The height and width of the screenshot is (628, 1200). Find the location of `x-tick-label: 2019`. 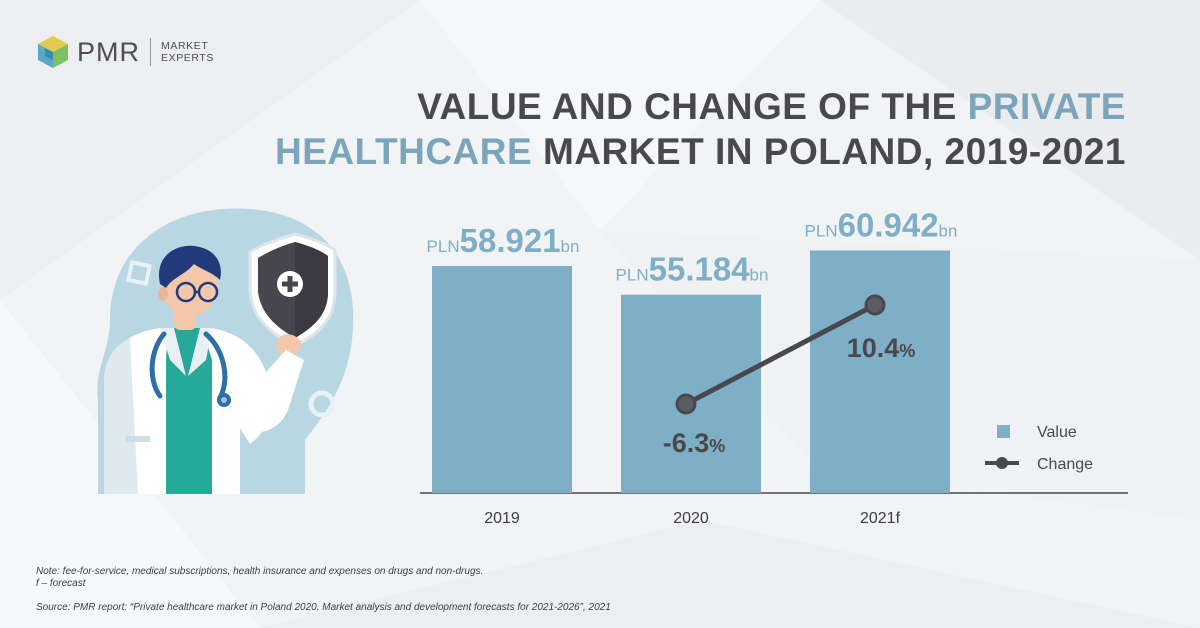

x-tick-label: 2019 is located at coordinates (502, 518).